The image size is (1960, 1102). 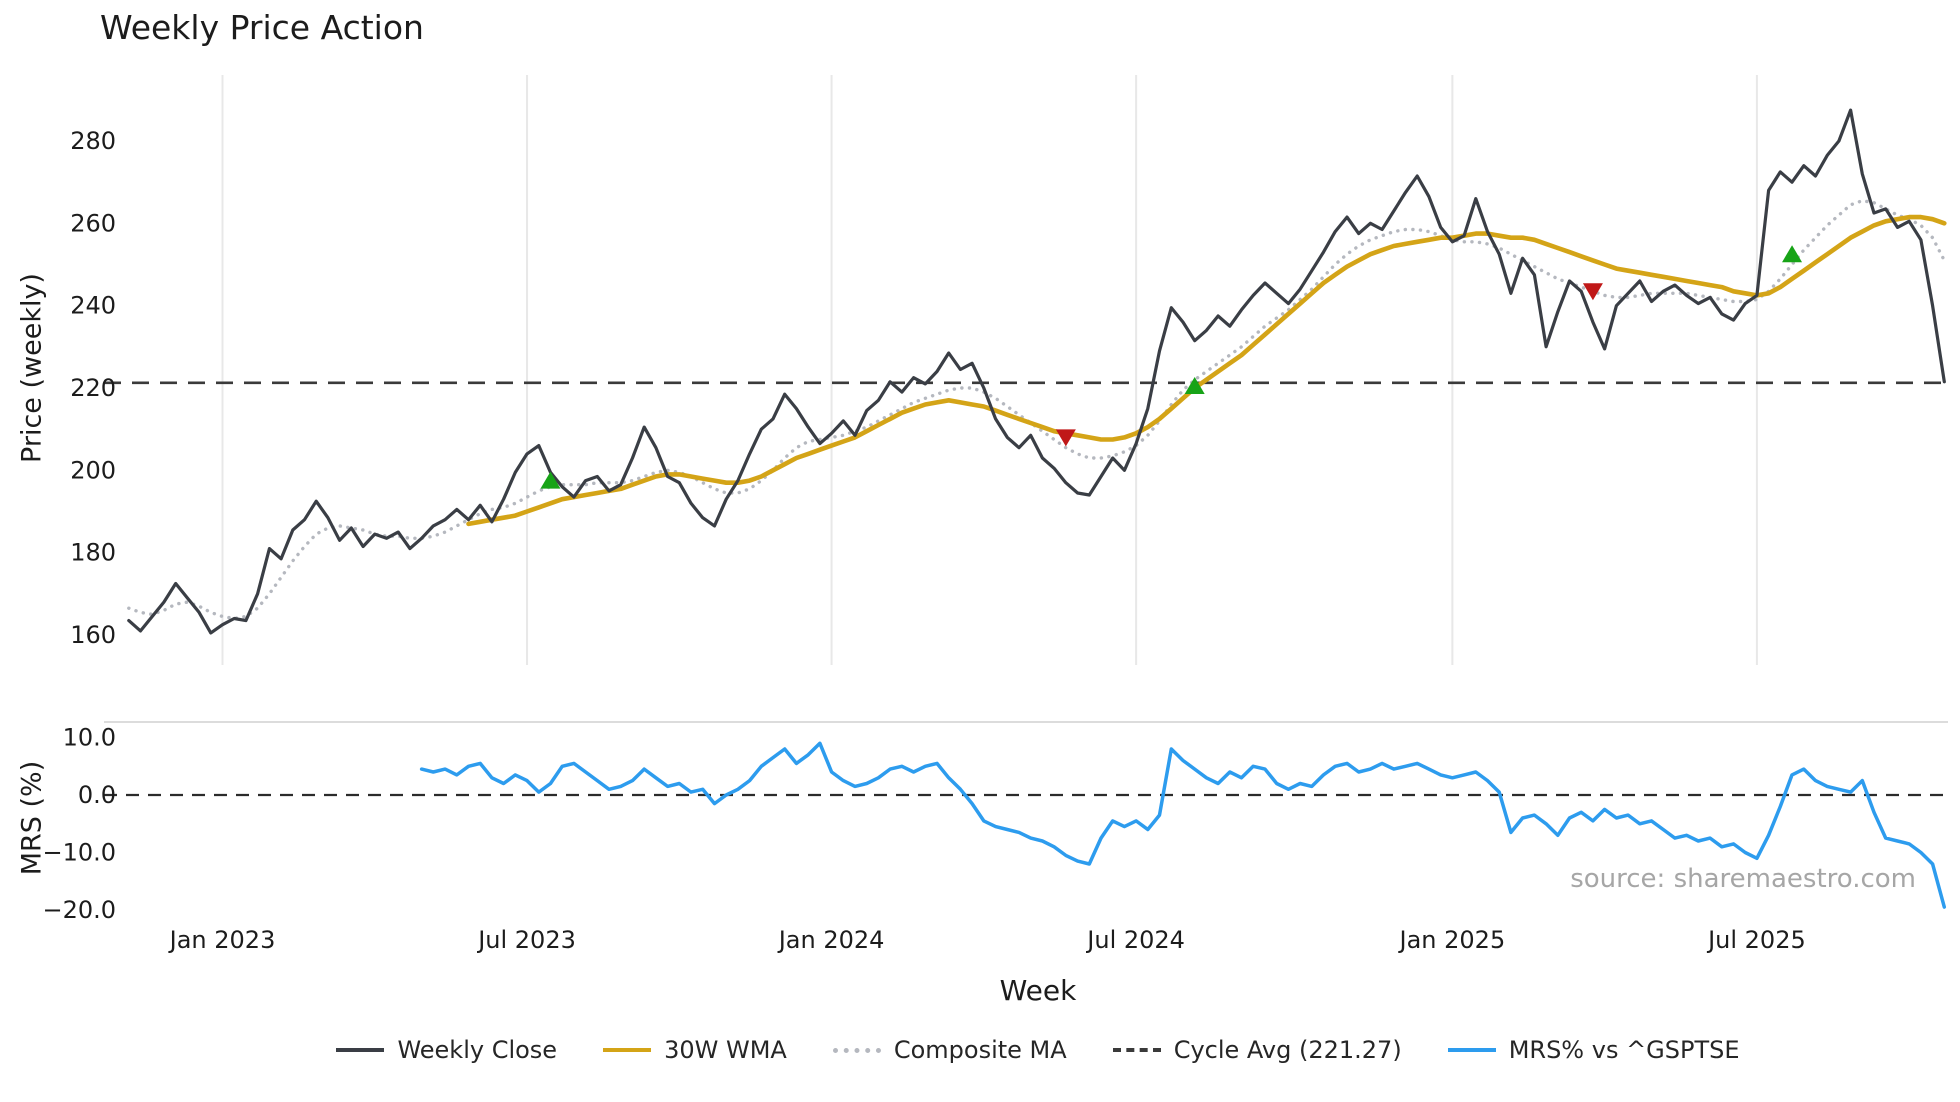 What do you see at coordinates (222, 940) in the screenshot?
I see `x-tick-label: Jan 2023` at bounding box center [222, 940].